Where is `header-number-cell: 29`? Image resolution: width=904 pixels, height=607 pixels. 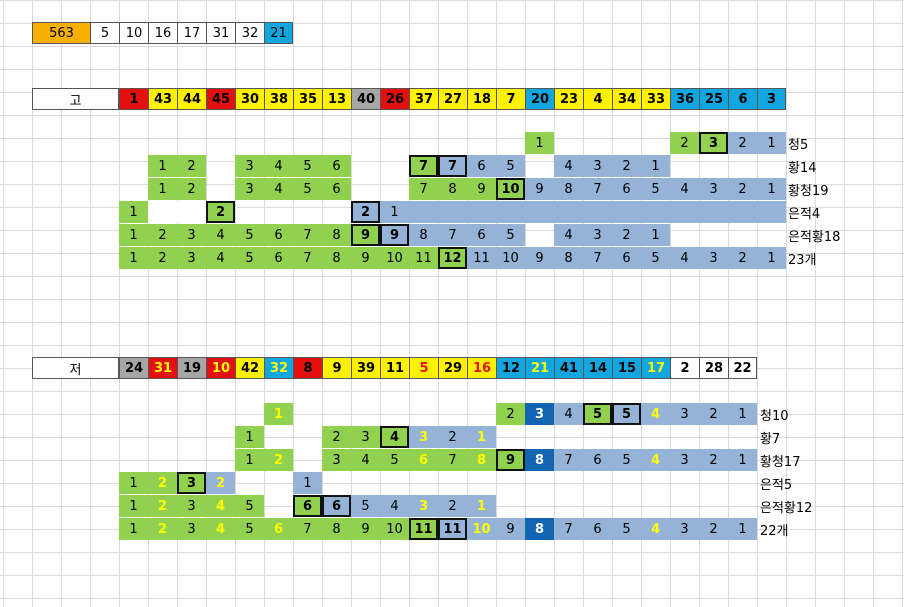
header-number-cell: 29 is located at coordinates (452, 368).